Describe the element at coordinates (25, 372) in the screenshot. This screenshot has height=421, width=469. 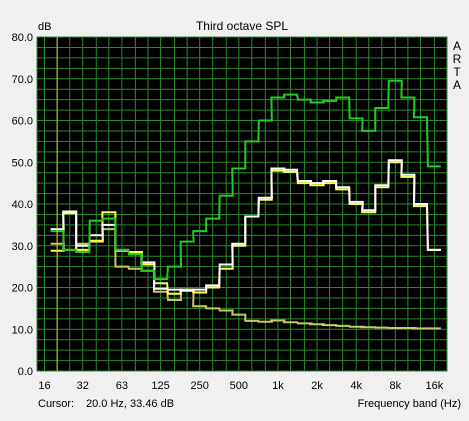
I see `y-tick-label: 0.0` at that location.